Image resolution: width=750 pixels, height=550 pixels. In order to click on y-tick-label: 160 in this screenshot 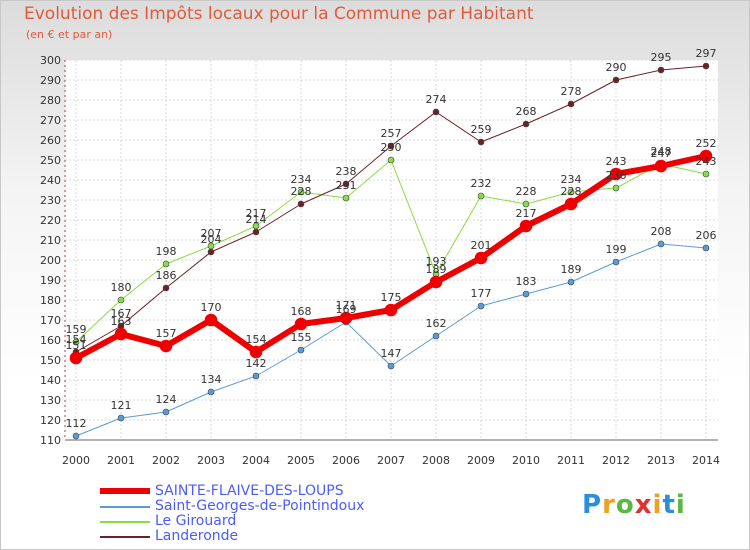, I will do `click(50, 340)`.